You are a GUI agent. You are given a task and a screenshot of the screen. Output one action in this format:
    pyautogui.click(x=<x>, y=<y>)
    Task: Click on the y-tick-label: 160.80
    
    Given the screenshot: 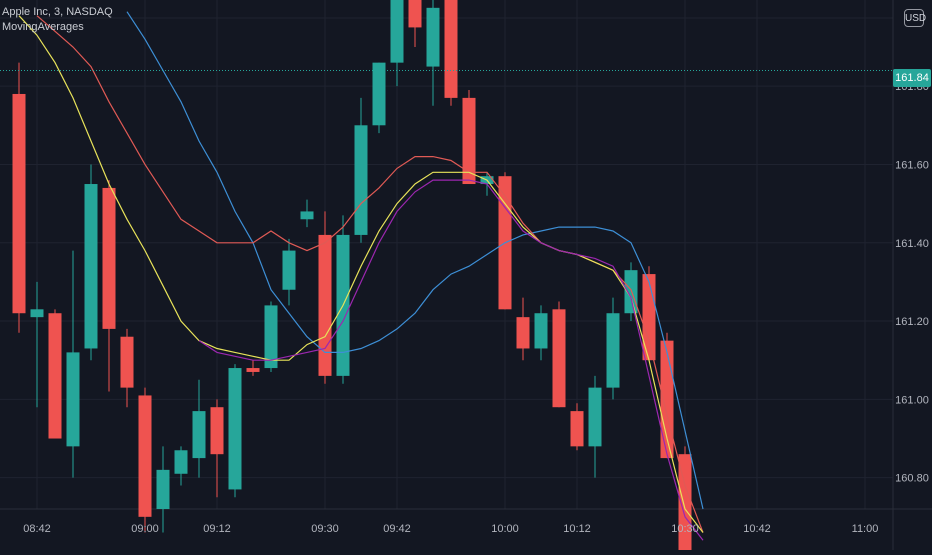 What is the action you would take?
    pyautogui.click(x=912, y=479)
    